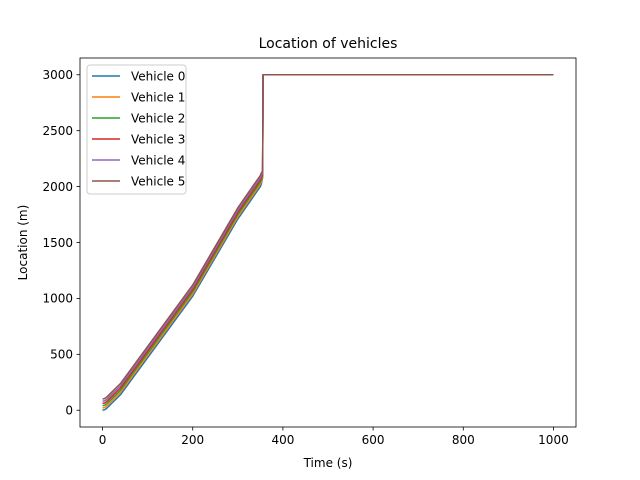 The height and width of the screenshot is (480, 640). Describe the element at coordinates (103, 440) in the screenshot. I see `x-tick-label: 0` at that location.